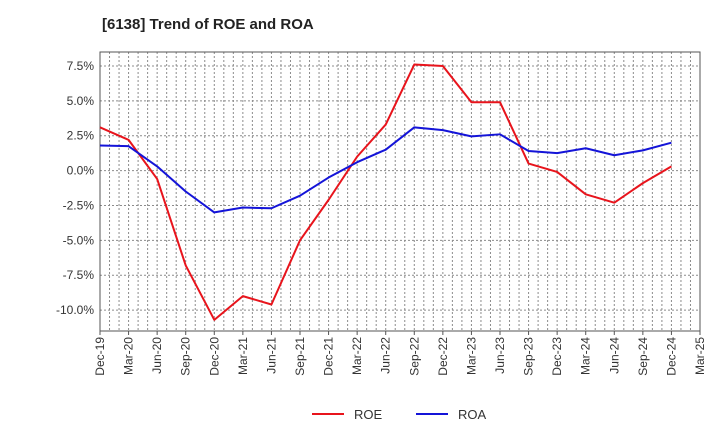 The image size is (720, 440). What do you see at coordinates (81, 171) in the screenshot?
I see `y-tick-label: 0.0%` at bounding box center [81, 171].